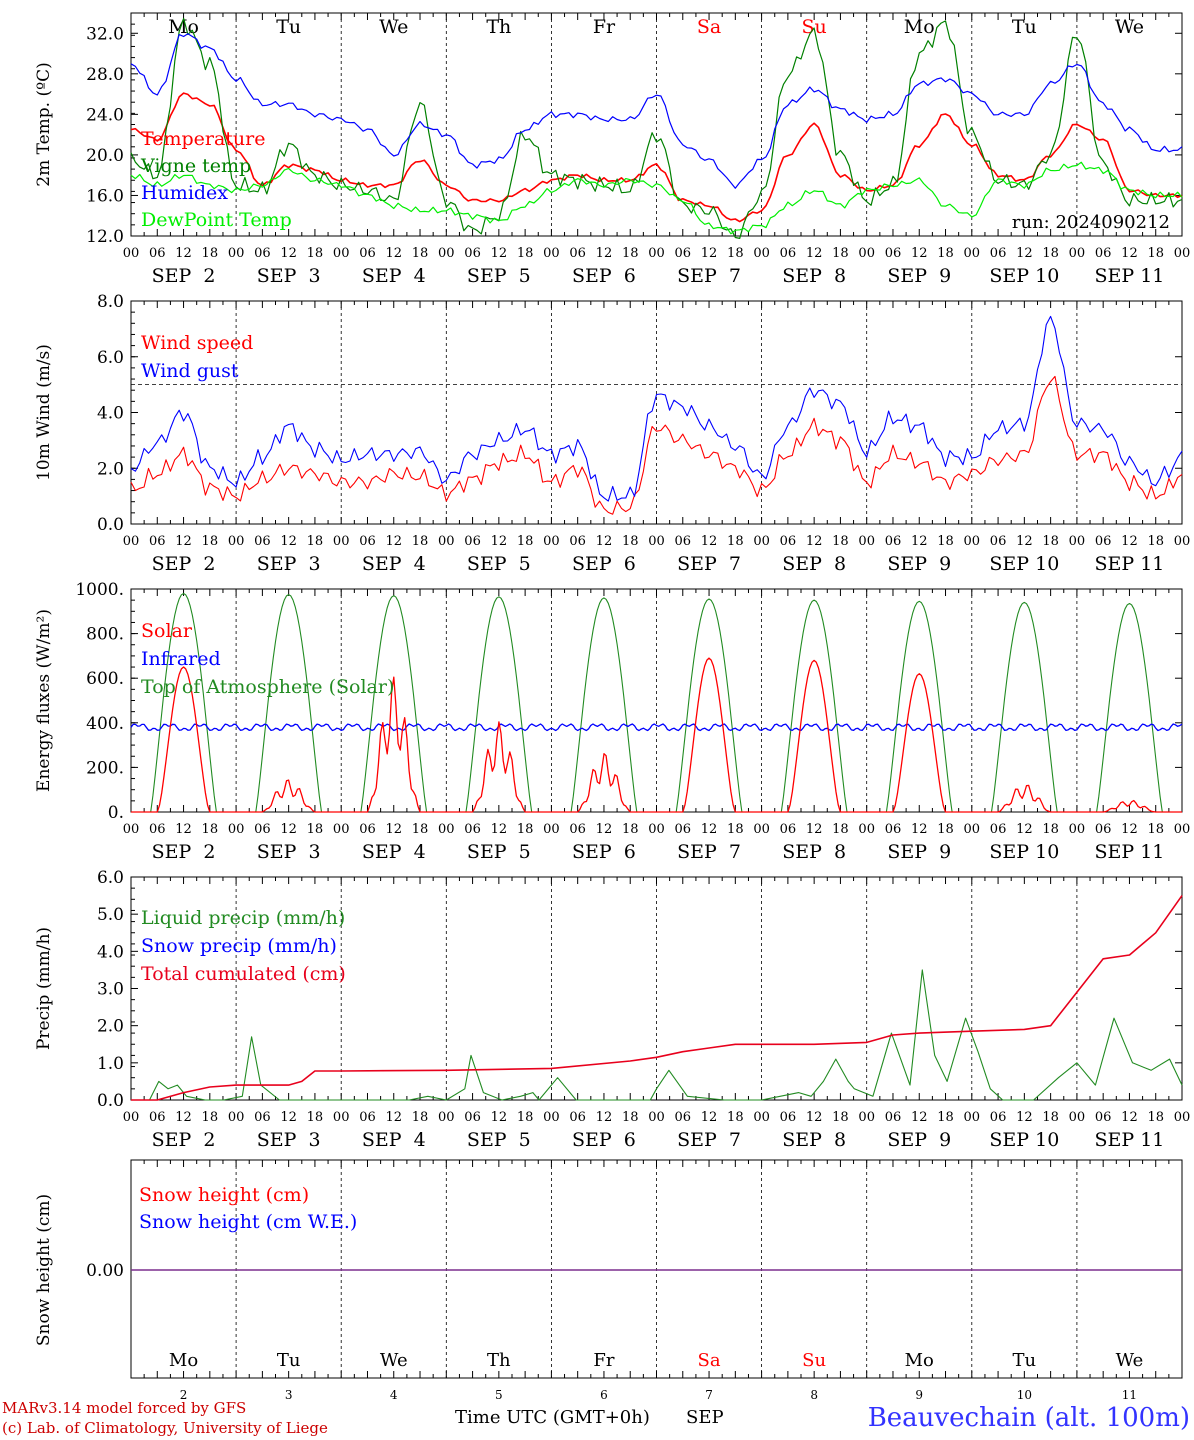 The image size is (1194, 1440). I want to click on day-name: We, so click(1130, 1360).